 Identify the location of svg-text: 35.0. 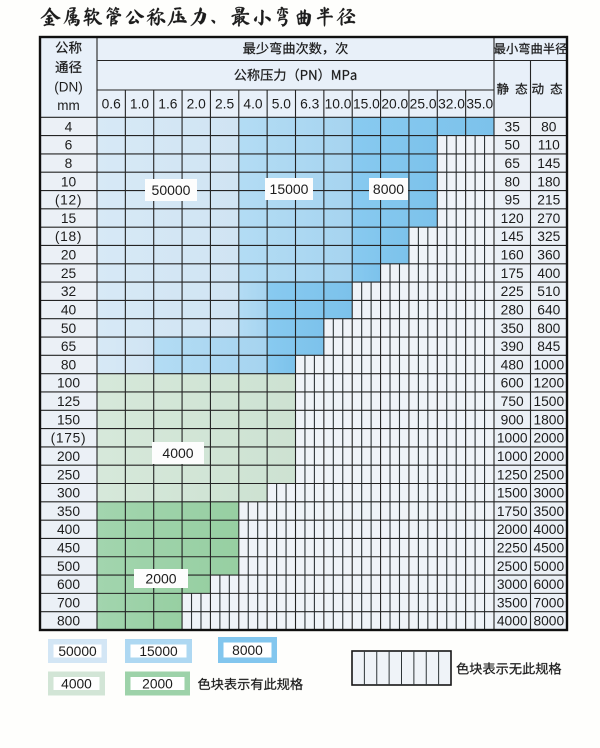
(479, 103).